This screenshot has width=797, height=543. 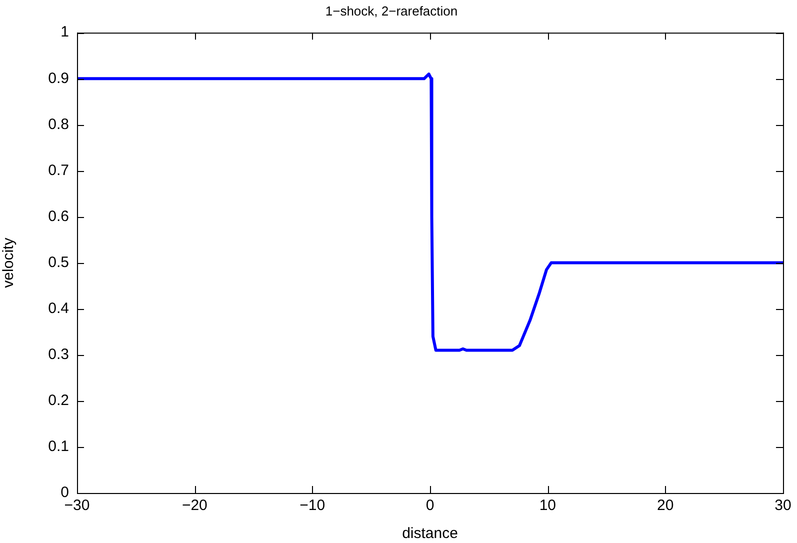 What do you see at coordinates (64, 32) in the screenshot?
I see `y-tick-label: 1` at bounding box center [64, 32].